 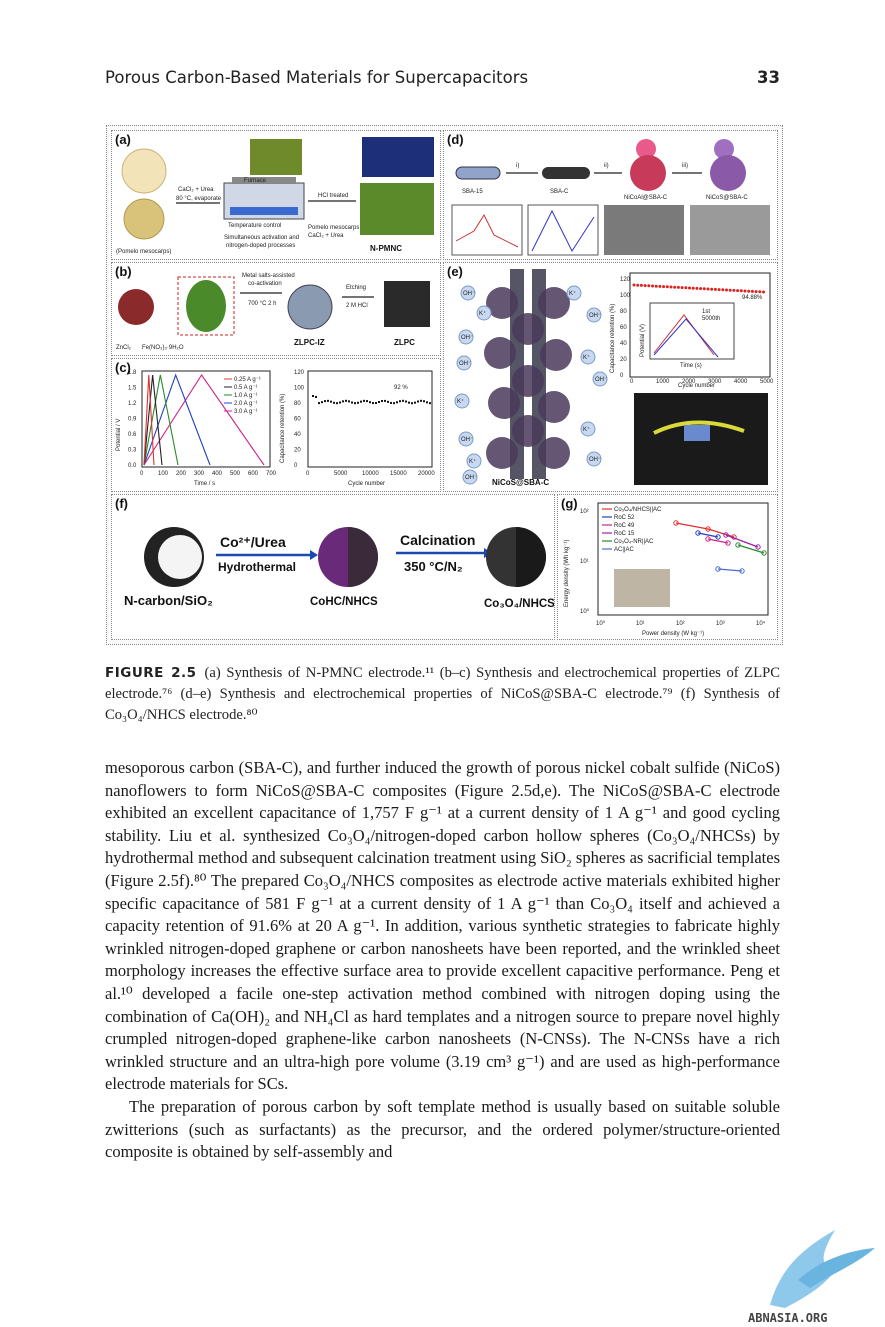 I want to click on panel-e-label: (e), so click(x=455, y=271).